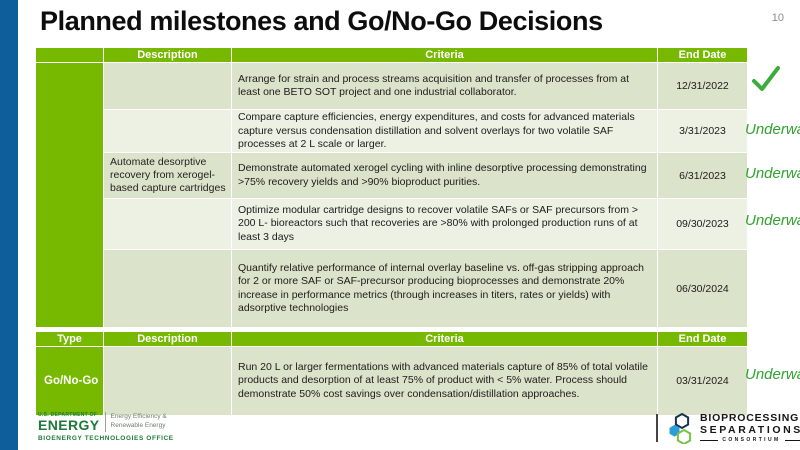 The image size is (800, 450). I want to click on end-date-cell: 09/30/2023, so click(702, 224).